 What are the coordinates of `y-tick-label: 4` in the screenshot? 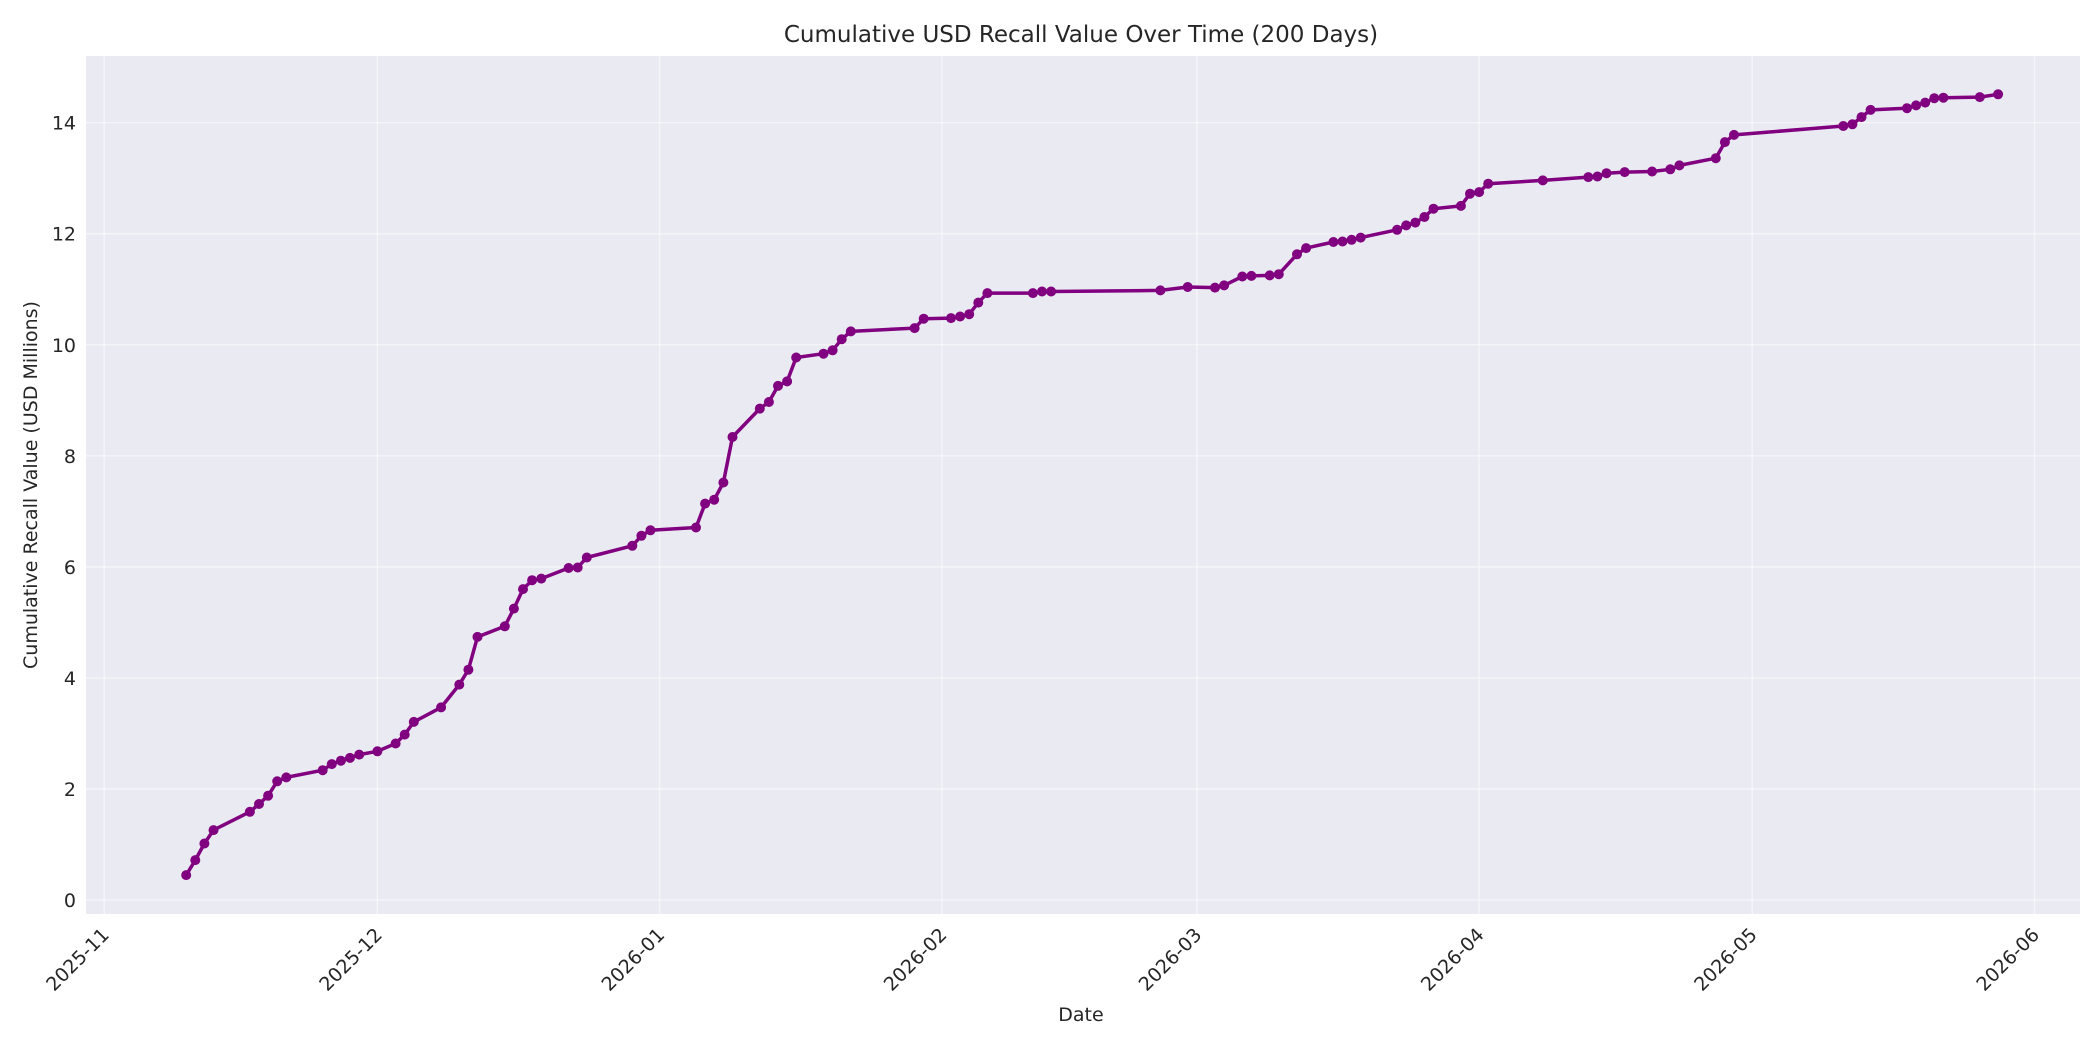 It's located at (70, 679).